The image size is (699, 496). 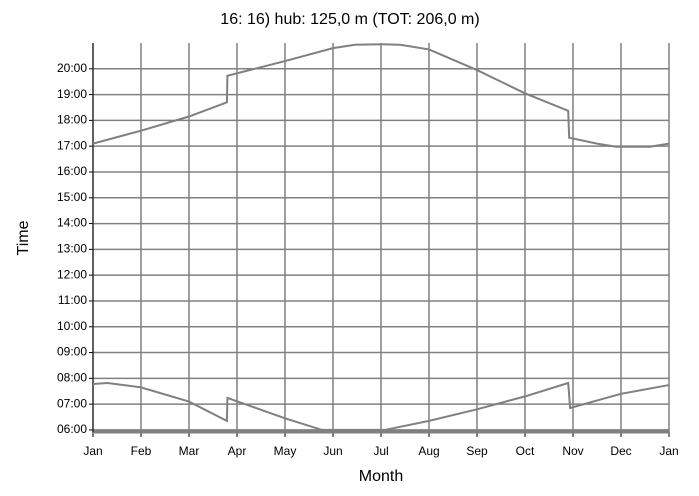 What do you see at coordinates (189, 451) in the screenshot?
I see `x-tick-label: Mar` at bounding box center [189, 451].